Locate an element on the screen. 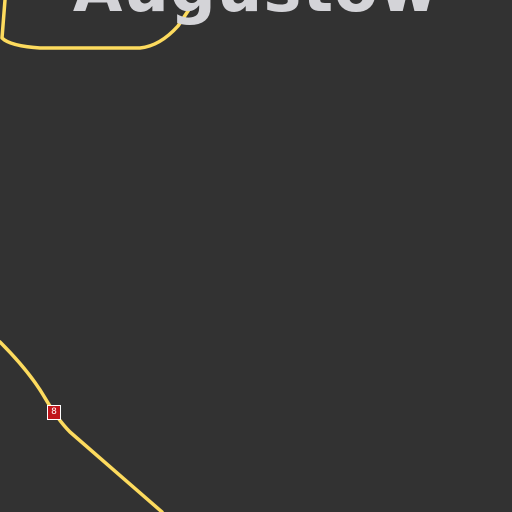  road-south is located at coordinates (82, 426).